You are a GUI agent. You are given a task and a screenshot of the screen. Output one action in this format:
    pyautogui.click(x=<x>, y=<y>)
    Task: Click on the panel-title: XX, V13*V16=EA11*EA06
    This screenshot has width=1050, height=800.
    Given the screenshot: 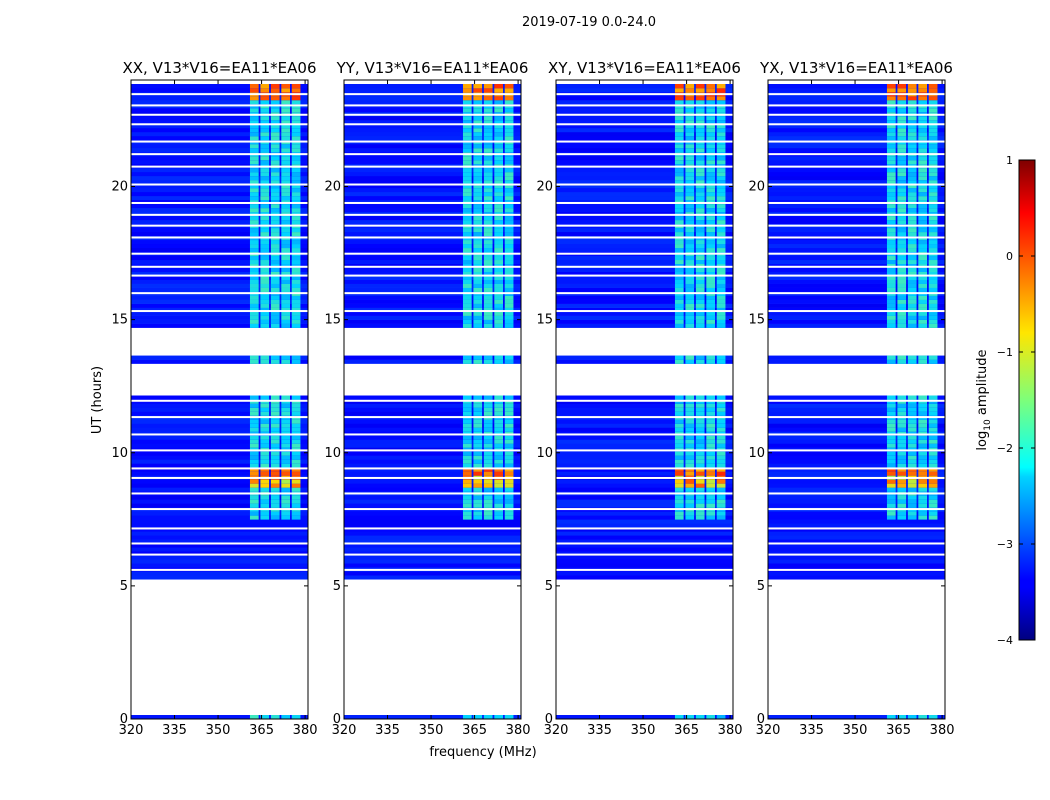 What is the action you would take?
    pyautogui.click(x=219, y=68)
    